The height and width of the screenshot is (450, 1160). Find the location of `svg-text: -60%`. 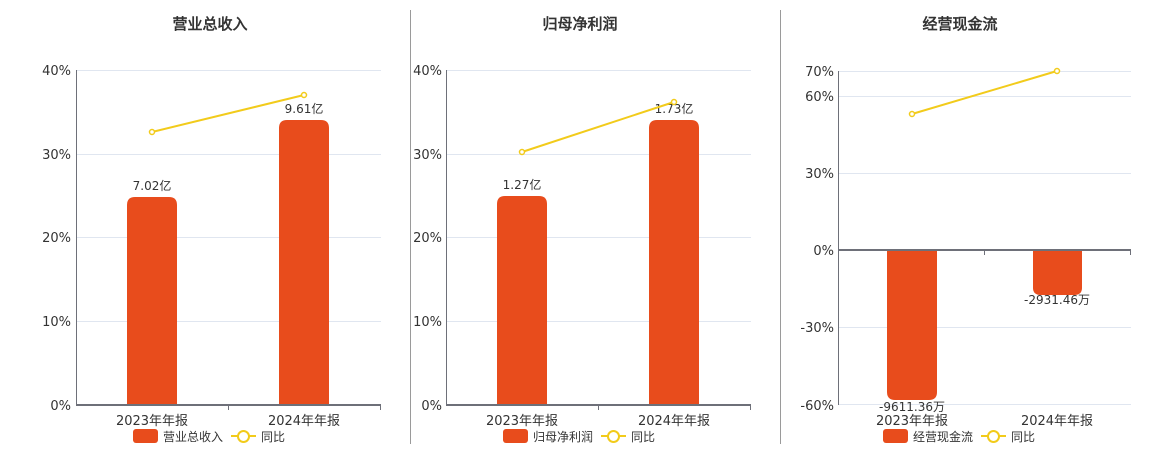

svg-text: -60% is located at coordinates (817, 406).